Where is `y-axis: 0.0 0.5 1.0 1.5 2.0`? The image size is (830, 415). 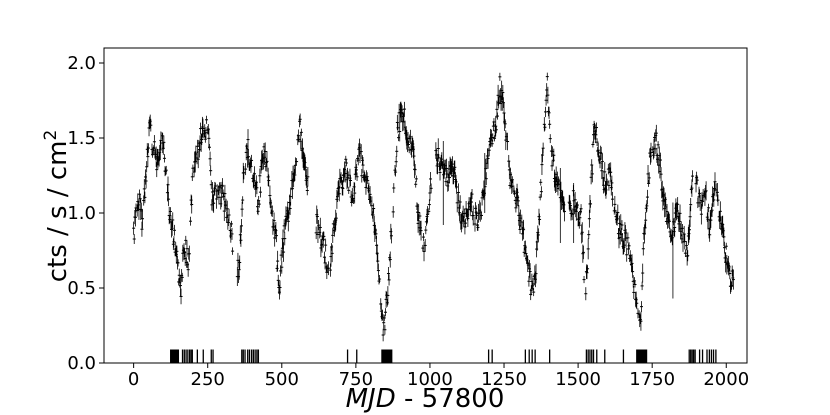 y-axis: 0.0 0.5 1.0 1.5 2.0 is located at coordinates (85, 213).